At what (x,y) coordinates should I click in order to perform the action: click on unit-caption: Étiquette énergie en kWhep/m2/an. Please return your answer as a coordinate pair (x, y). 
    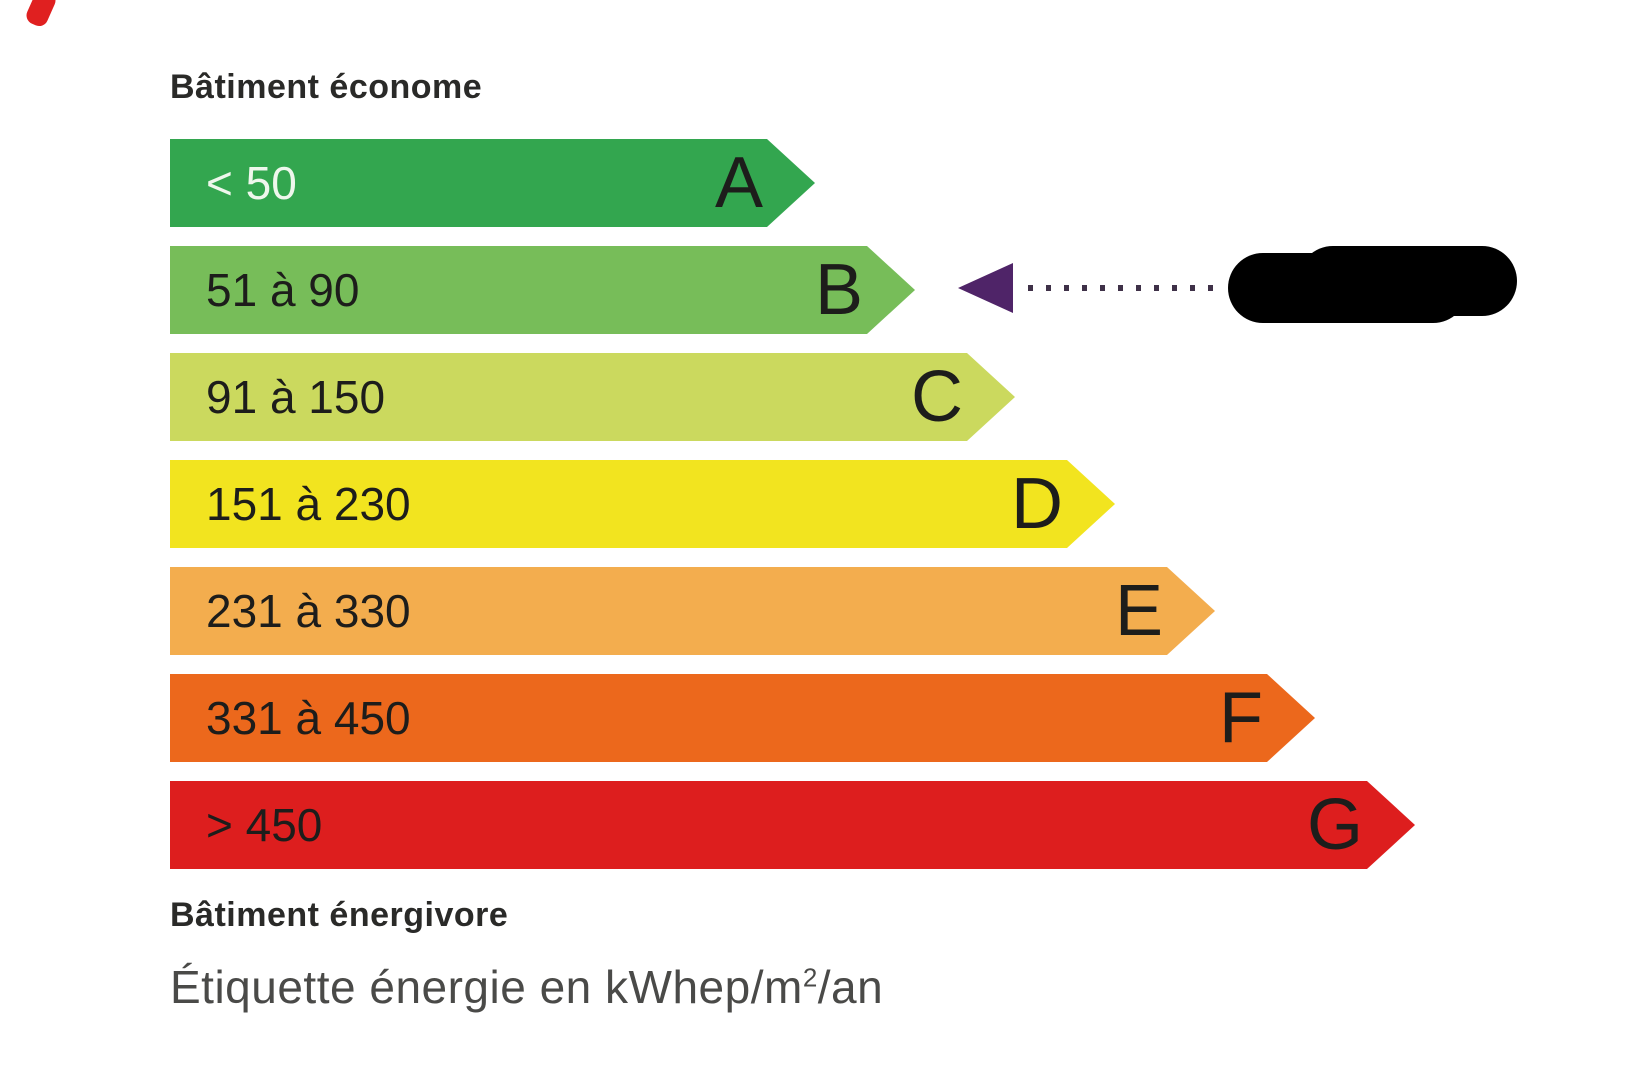
    Looking at the image, I should click on (526, 987).